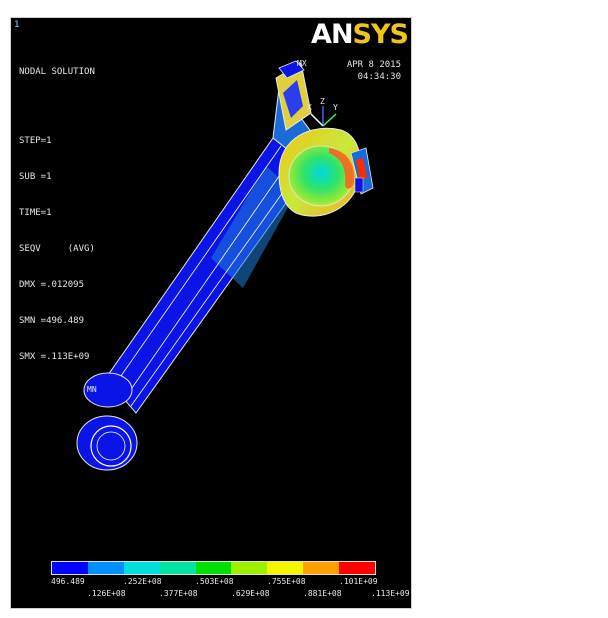 This screenshot has height=618, width=608. Describe the element at coordinates (142, 581) in the screenshot. I see `legend-label: .252E+08` at that location.